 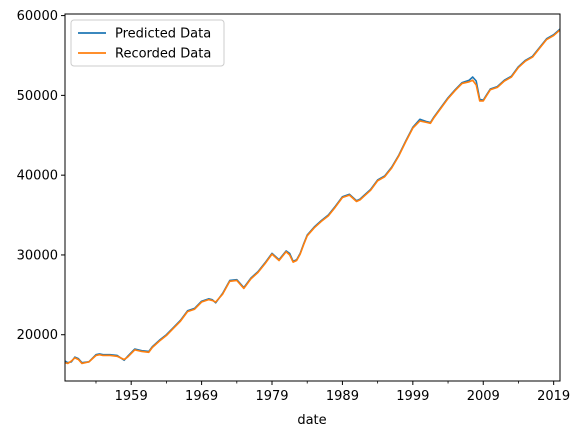 I want to click on x-tick-label: 1959, so click(x=131, y=396).